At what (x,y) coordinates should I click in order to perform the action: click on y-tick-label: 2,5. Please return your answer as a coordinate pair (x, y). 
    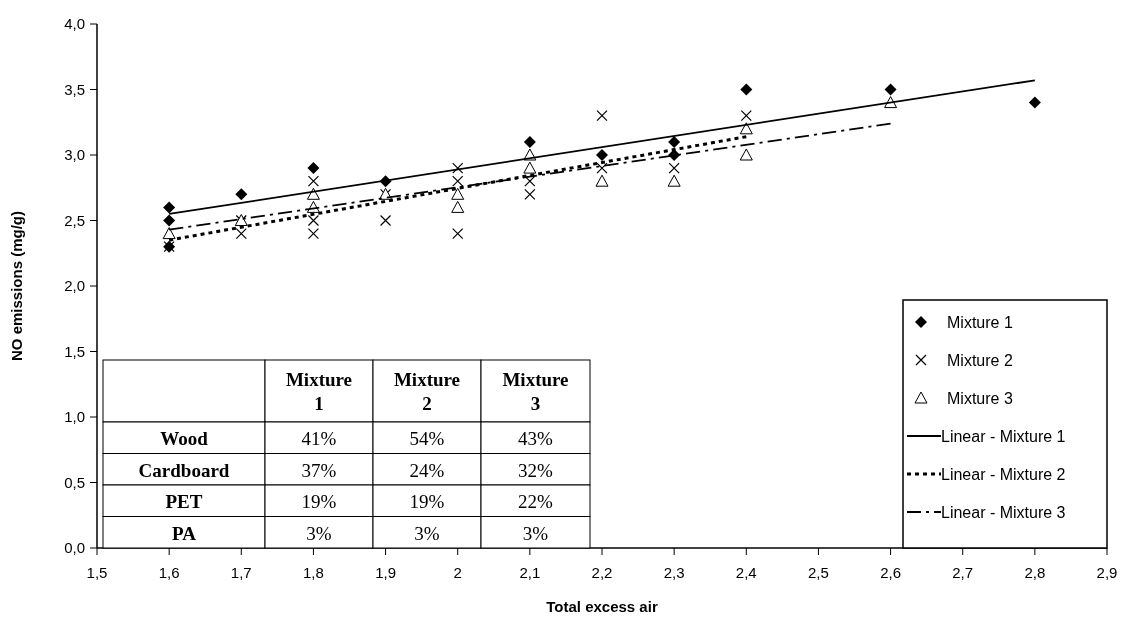
    Looking at the image, I should click on (74, 220).